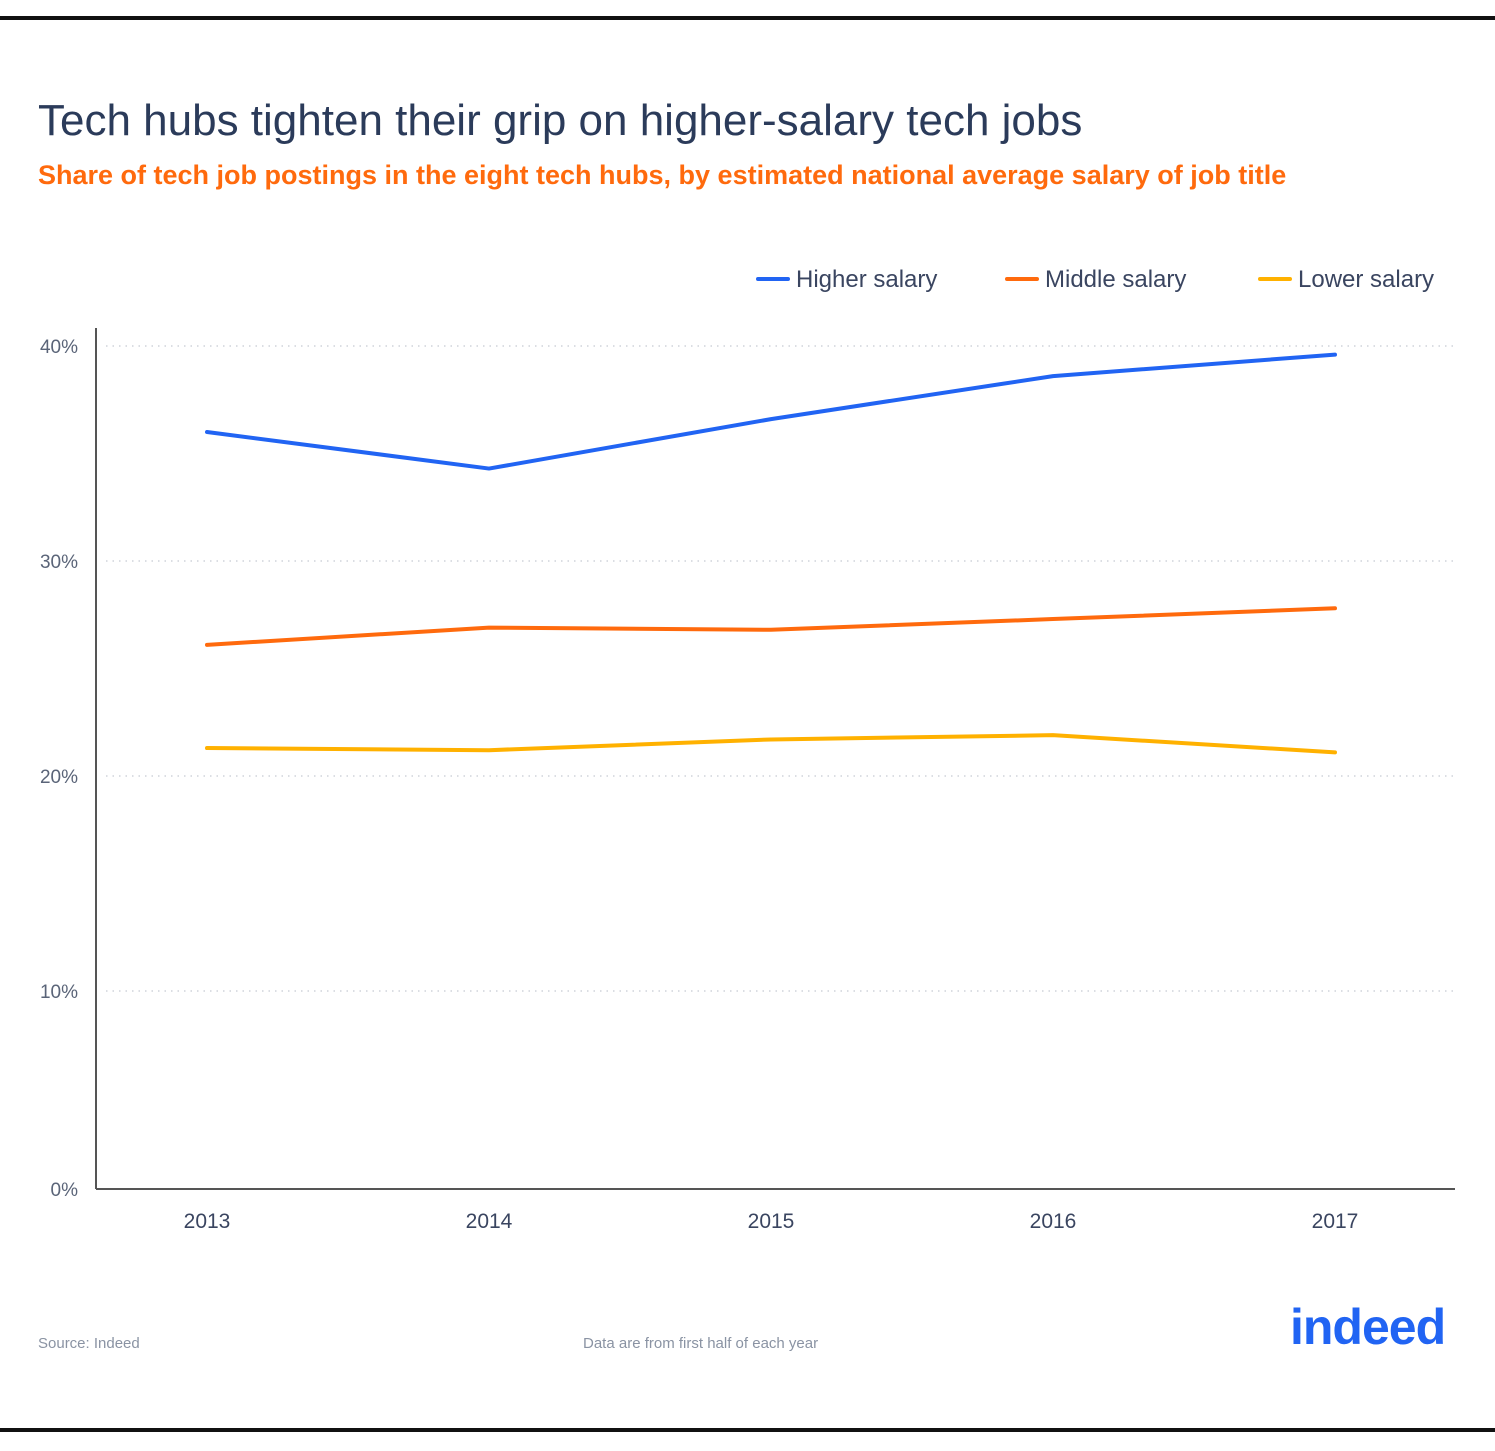 The width and height of the screenshot is (1495, 1451). What do you see at coordinates (771, 626) in the screenshot?
I see `series-line-middle-salary` at bounding box center [771, 626].